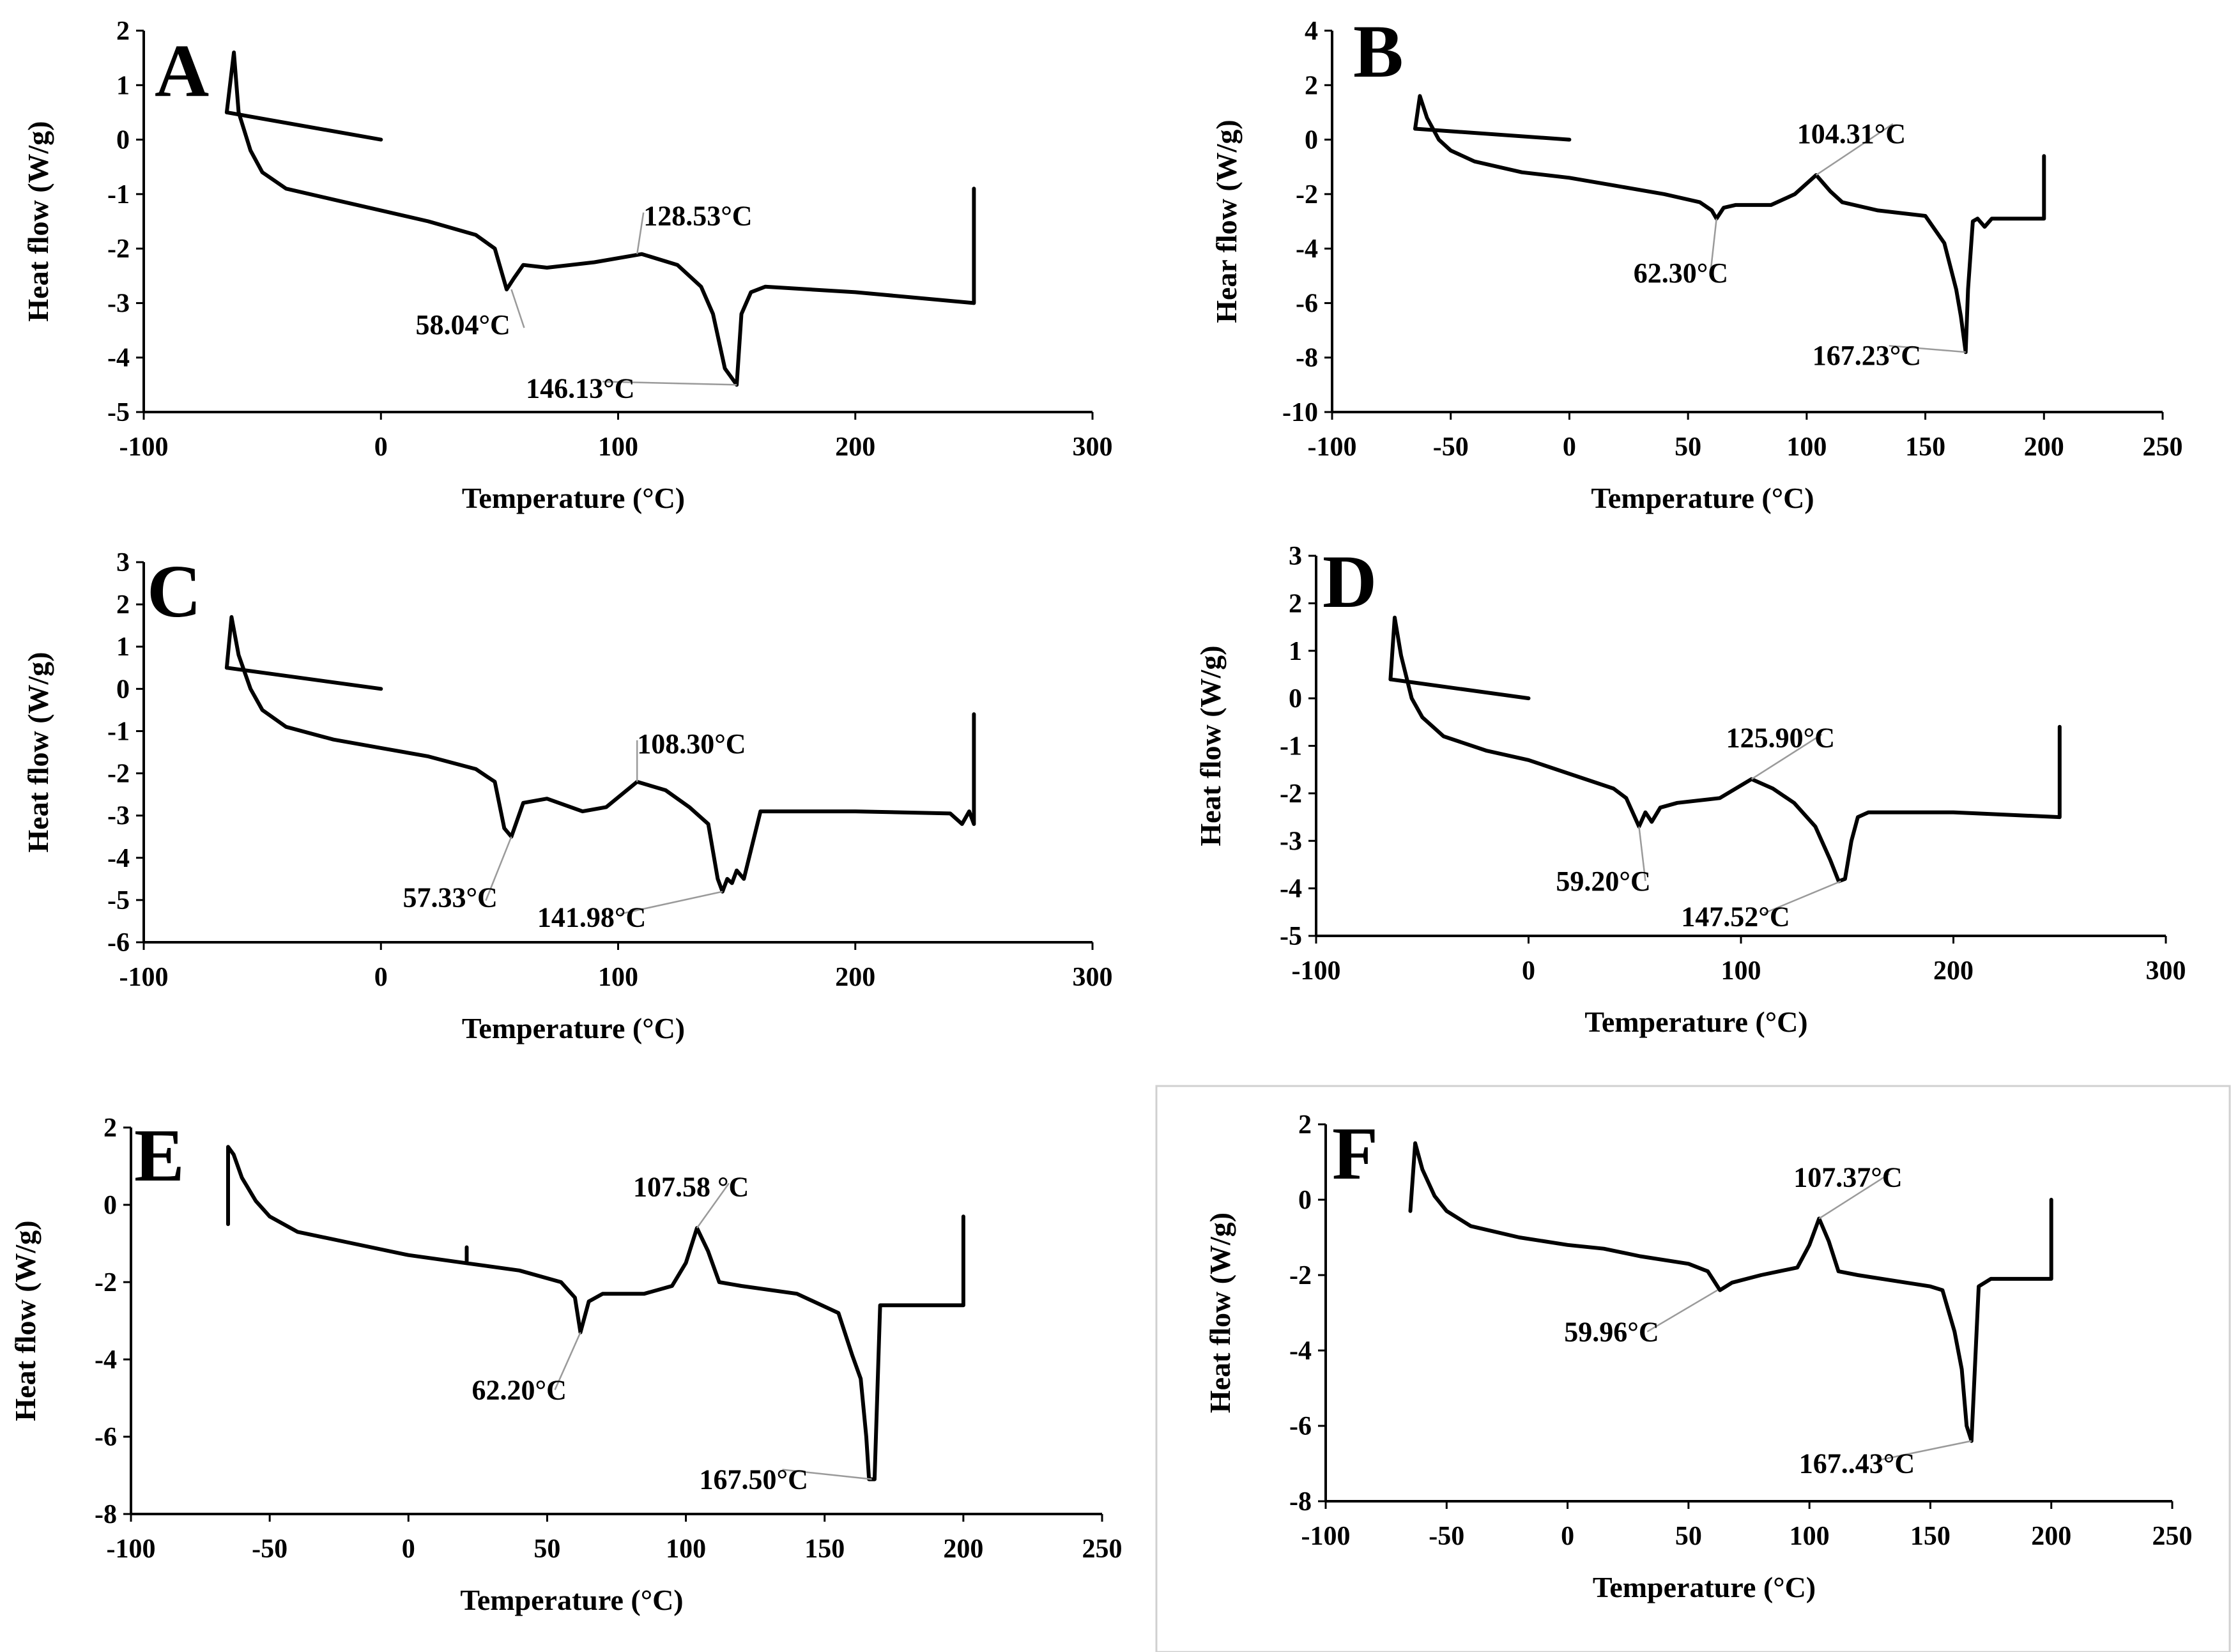 The height and width of the screenshot is (1652, 2231). I want to click on peak-annotation: 147.52°C, so click(1735, 916).